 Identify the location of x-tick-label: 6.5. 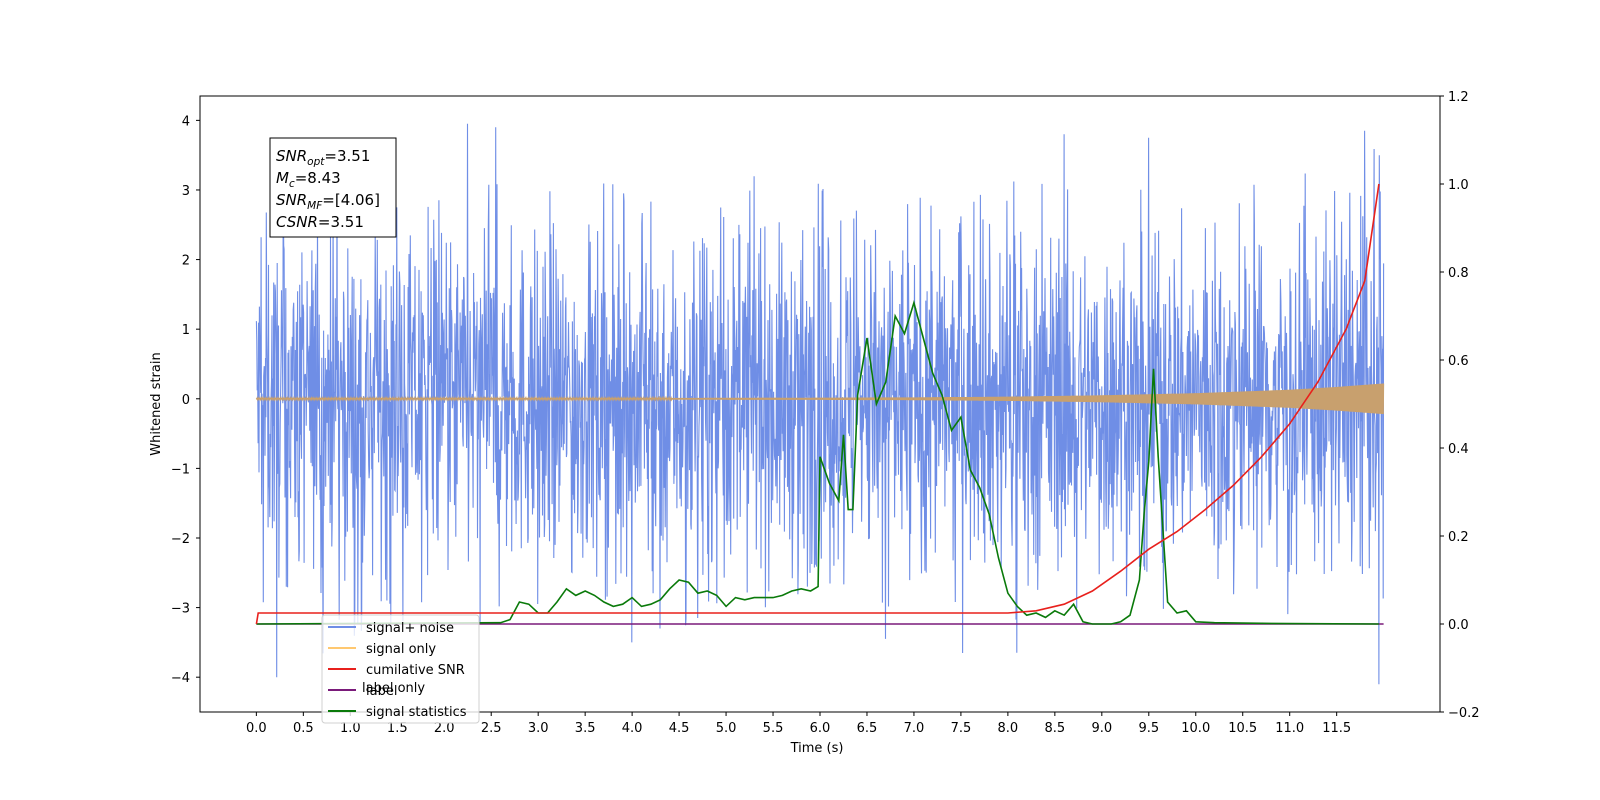
(867, 728).